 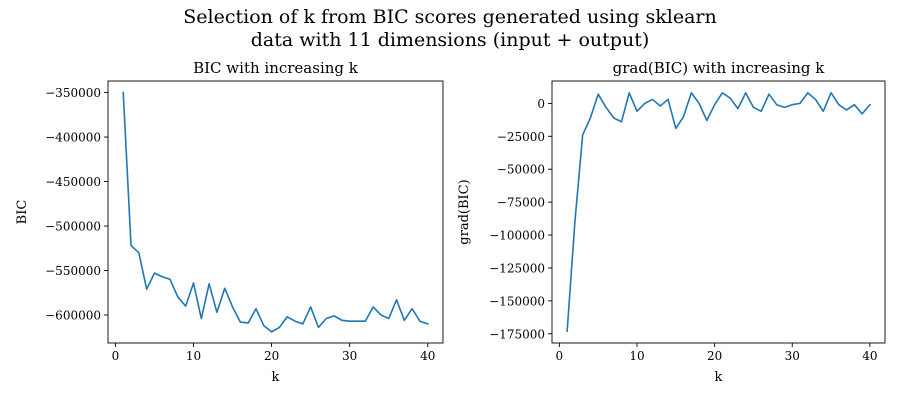 What do you see at coordinates (22, 212) in the screenshot?
I see `chart-1-ylabel: BIC` at bounding box center [22, 212].